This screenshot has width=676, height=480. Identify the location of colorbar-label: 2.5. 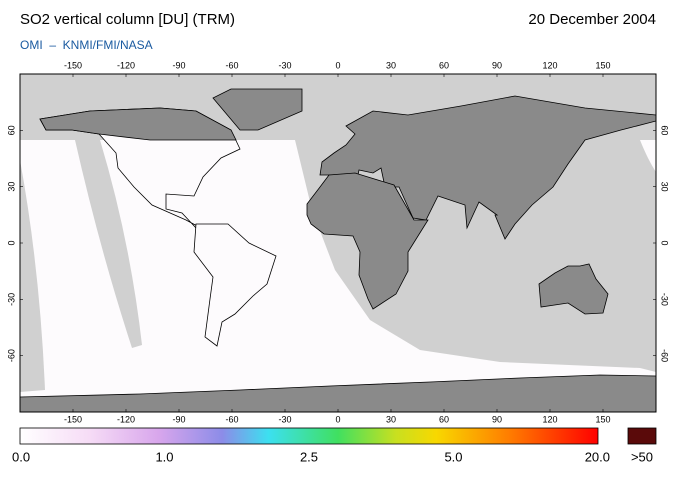
(309, 456).